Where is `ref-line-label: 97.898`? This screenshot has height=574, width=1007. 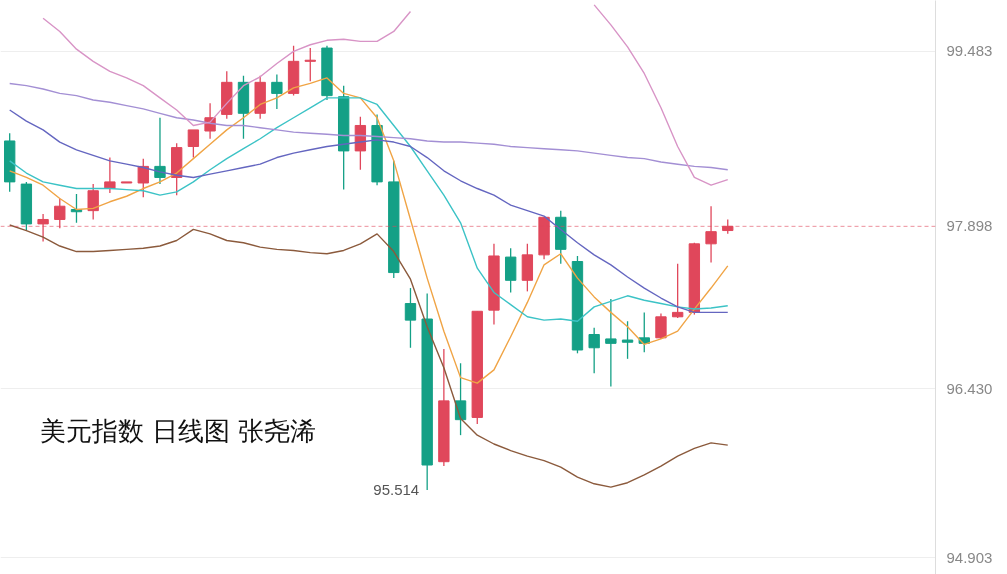 ref-line-label: 97.898 is located at coordinates (969, 226).